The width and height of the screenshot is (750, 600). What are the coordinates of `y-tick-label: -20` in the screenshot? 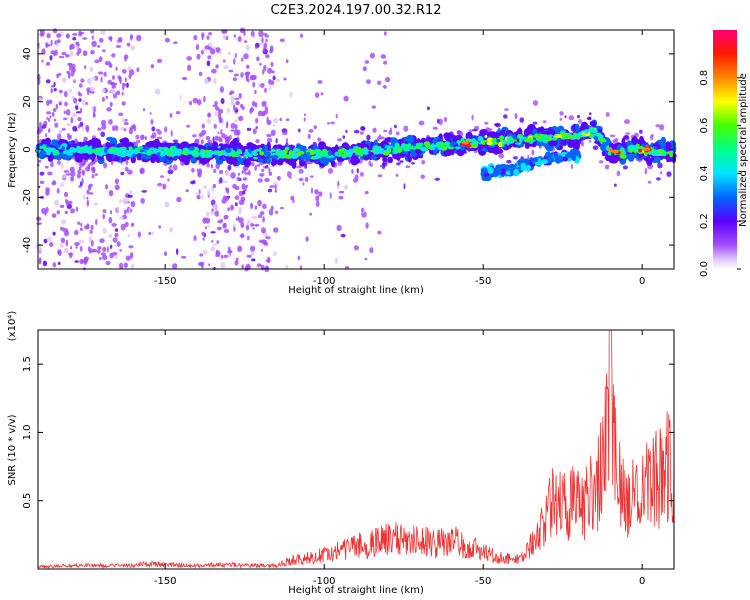 It's located at (27, 197).